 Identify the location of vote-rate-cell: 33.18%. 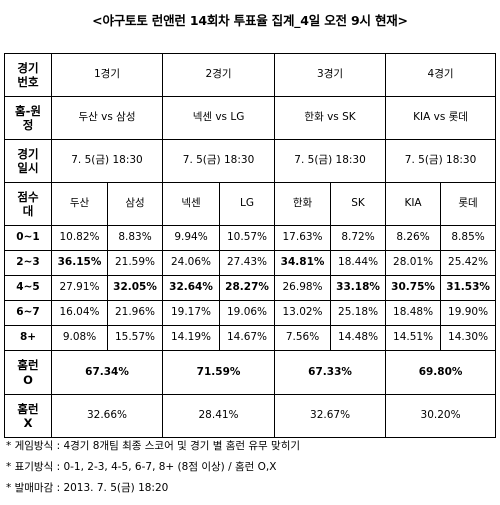
(358, 288).